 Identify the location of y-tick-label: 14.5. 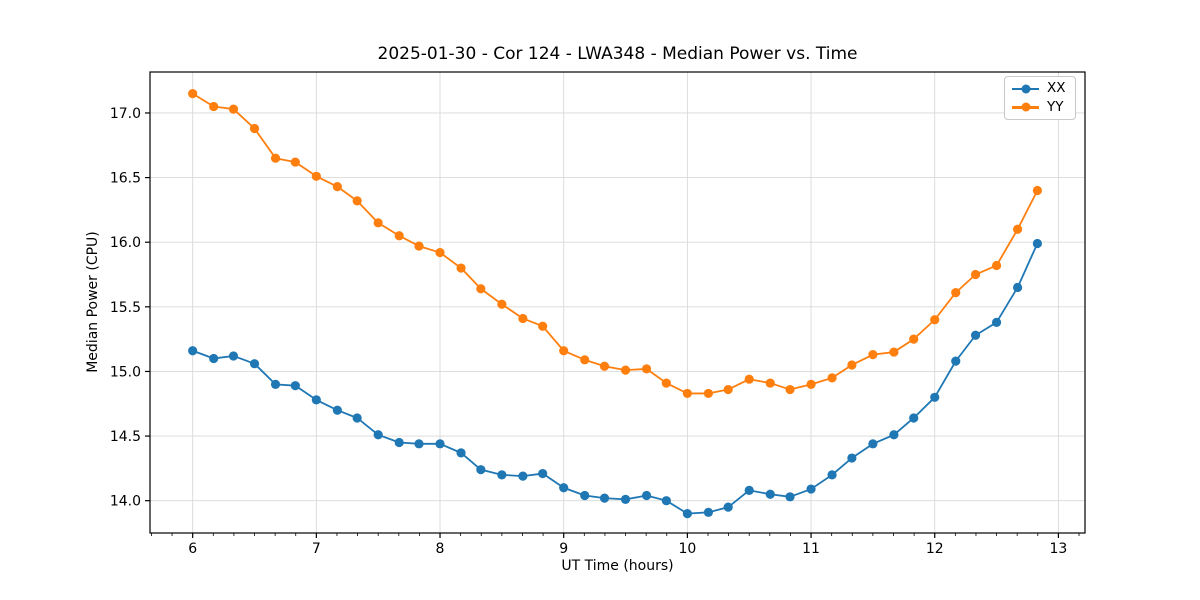
(125, 437).